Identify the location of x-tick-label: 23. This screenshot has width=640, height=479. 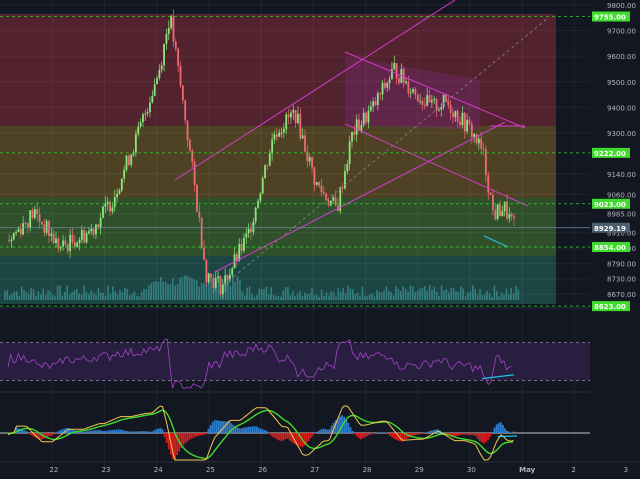
(106, 470).